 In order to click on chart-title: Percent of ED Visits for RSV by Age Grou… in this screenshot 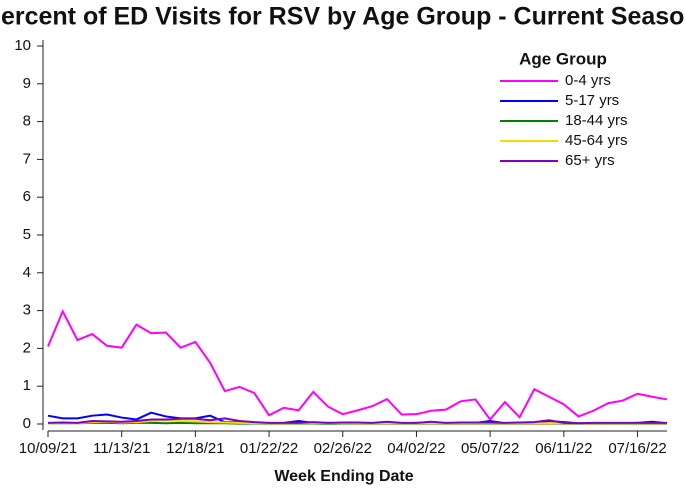, I will do `click(342, 17)`.